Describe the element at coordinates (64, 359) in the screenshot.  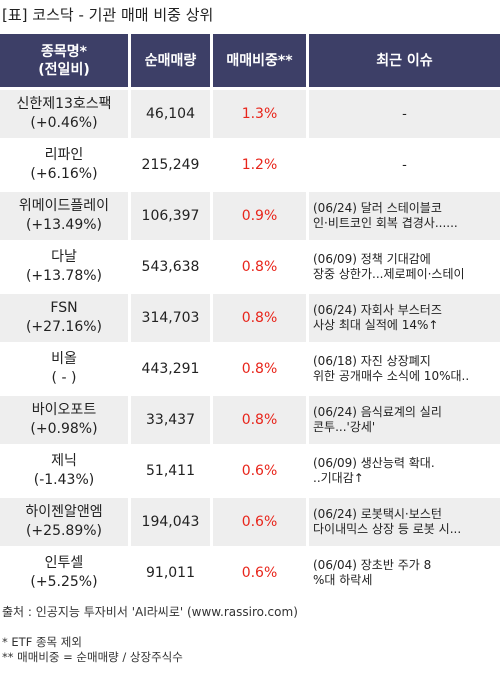
I see `stock-name: 비올` at that location.